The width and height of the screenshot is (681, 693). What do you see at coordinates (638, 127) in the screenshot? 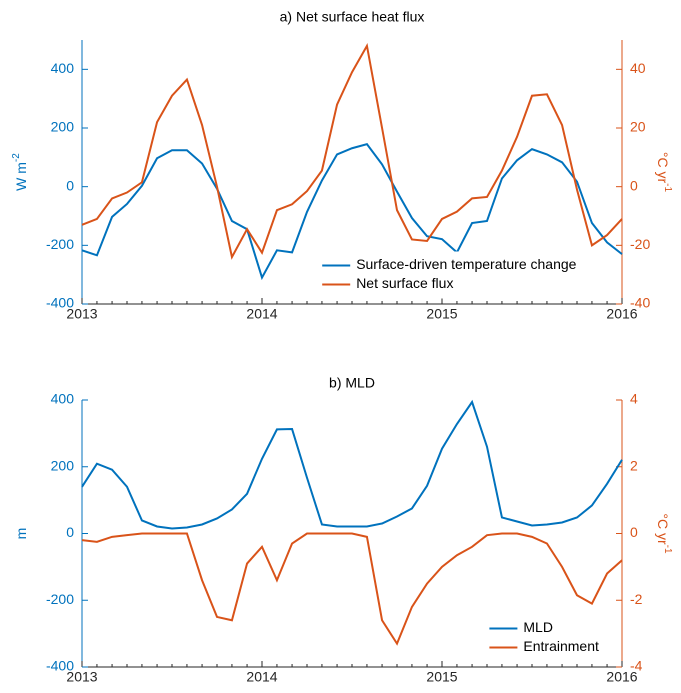
I see `y2-tick-label: 20` at bounding box center [638, 127].